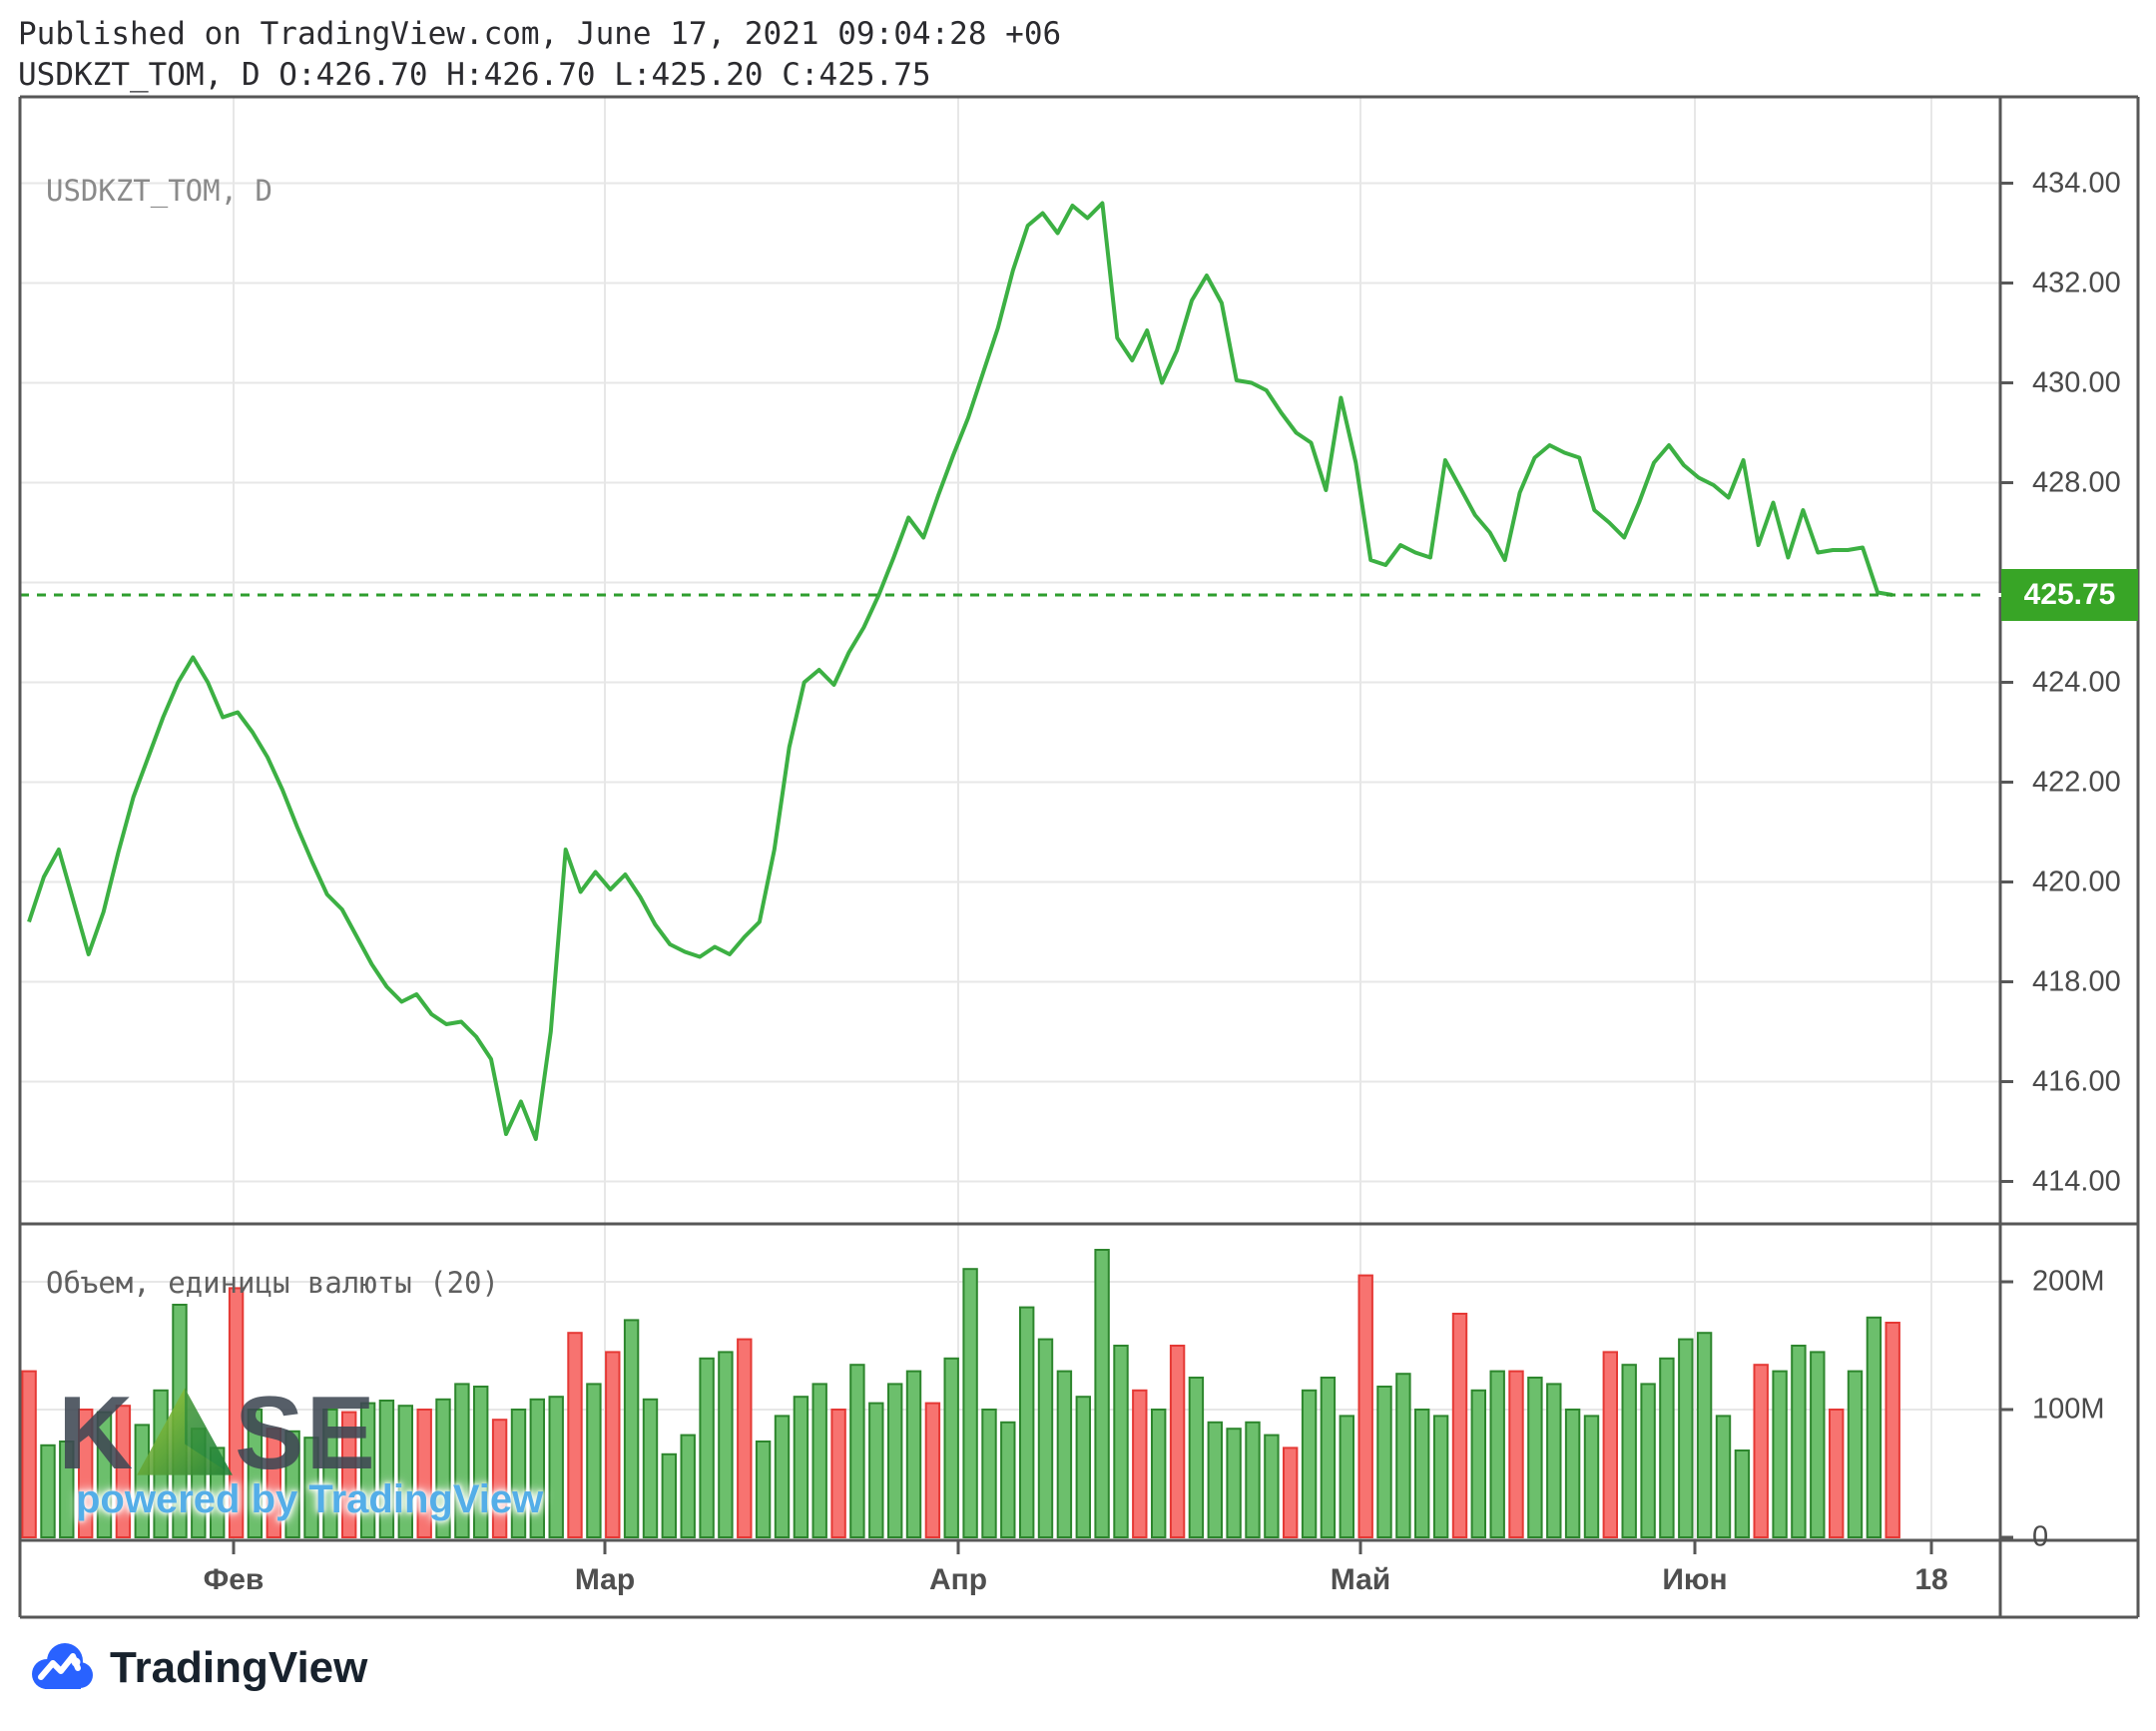  What do you see at coordinates (62, 1666) in the screenshot?
I see `tradingview-logo-icon` at bounding box center [62, 1666].